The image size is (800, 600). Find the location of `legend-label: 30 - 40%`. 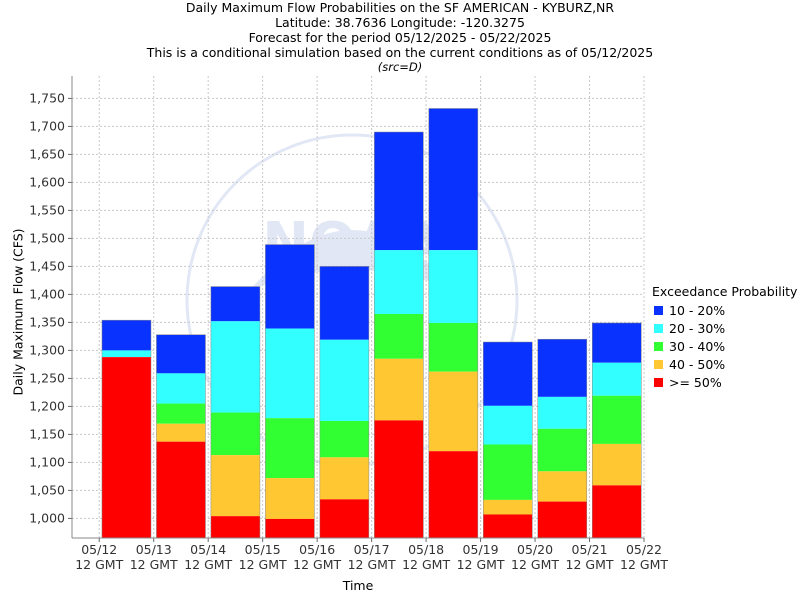

legend-label: 30 - 40% is located at coordinates (697, 346).